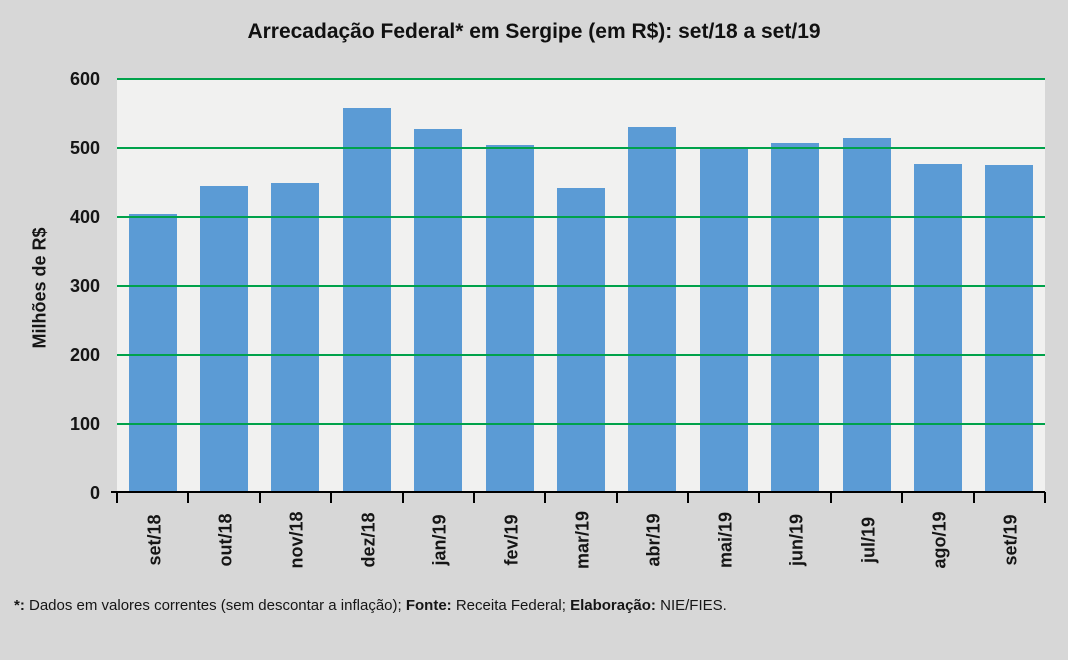  I want to click on x-axis-line, so click(578, 492).